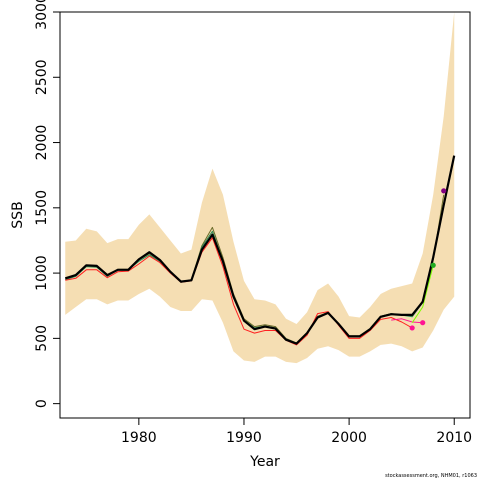 The width and height of the screenshot is (480, 480). I want to click on x-tick-label: 1990, so click(244, 438).